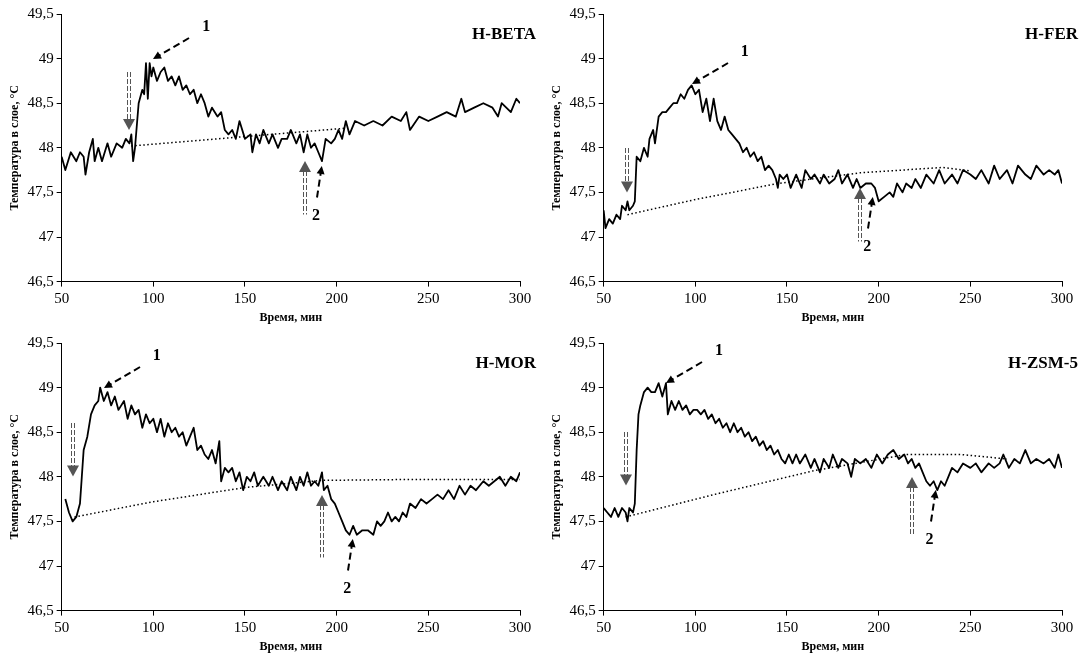 The width and height of the screenshot is (1085, 659). Describe the element at coordinates (504, 33) in the screenshot. I see `text: H-BETA` at that location.